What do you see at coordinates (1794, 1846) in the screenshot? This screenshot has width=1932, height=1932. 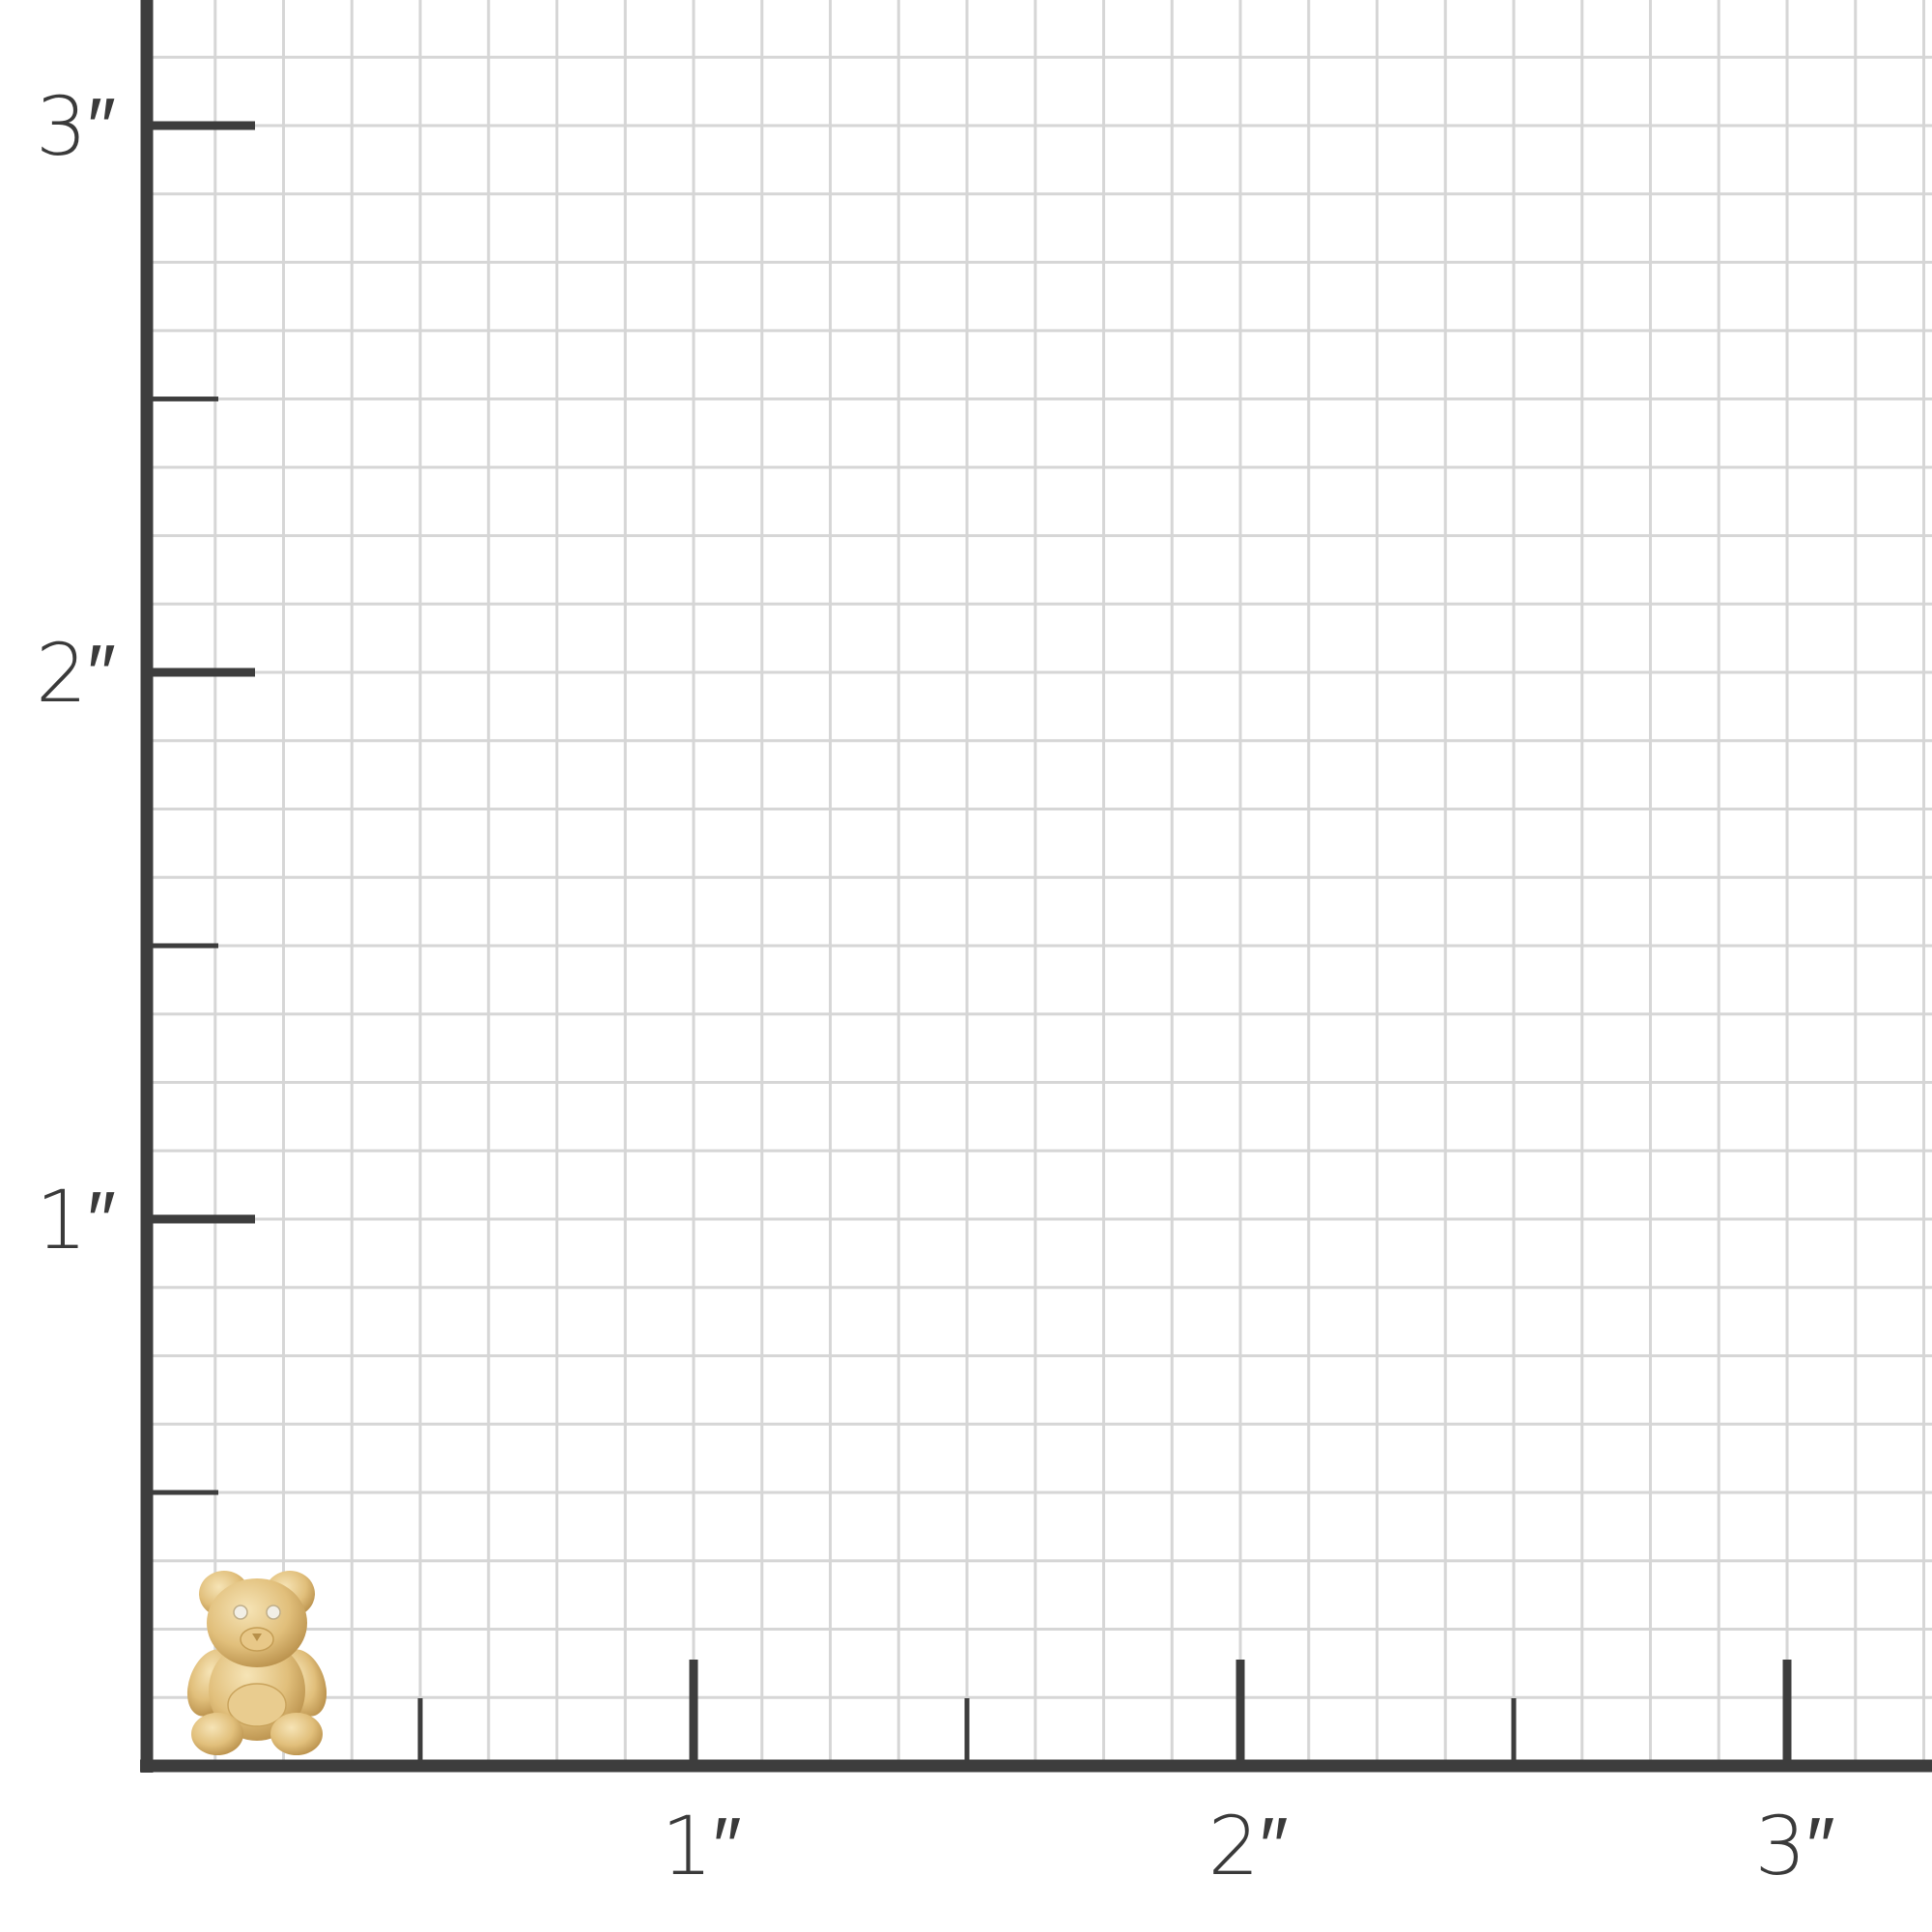 I see `x-tick-label-3: 3″` at bounding box center [1794, 1846].